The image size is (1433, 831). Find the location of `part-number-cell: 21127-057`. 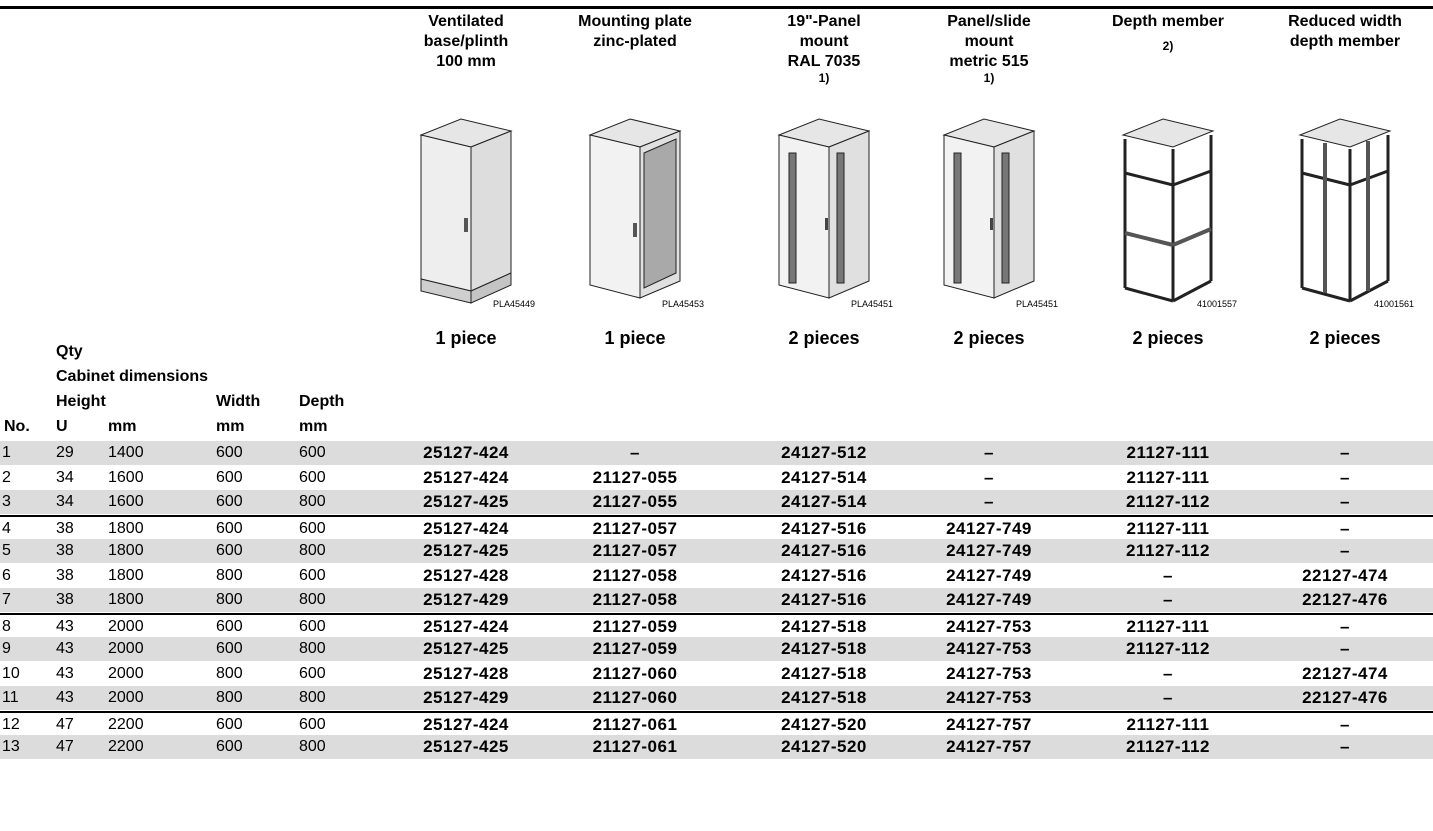

part-number-cell: 21127-057 is located at coordinates (635, 528).